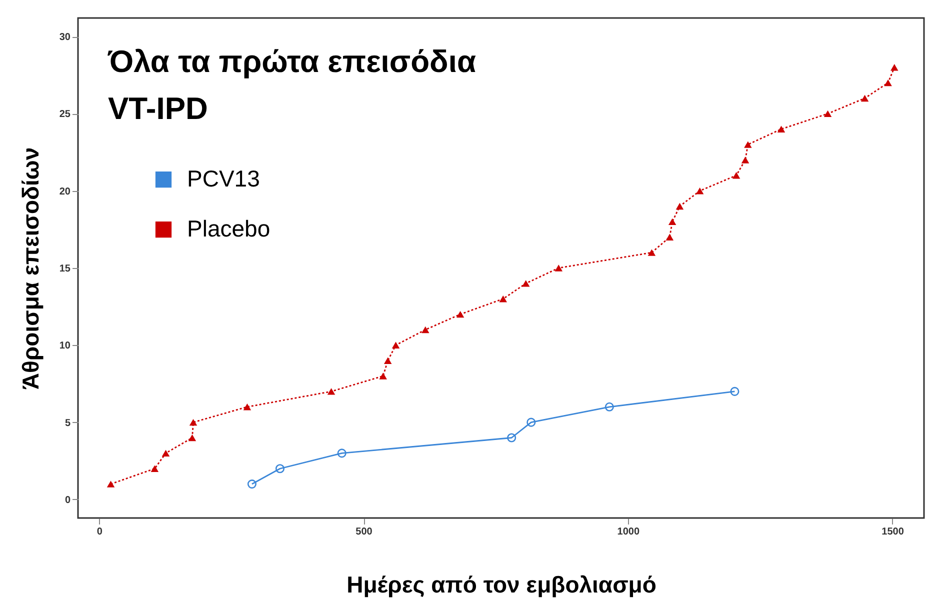 The width and height of the screenshot is (926, 605). I want to click on legend-label: Placebo, so click(228, 229).